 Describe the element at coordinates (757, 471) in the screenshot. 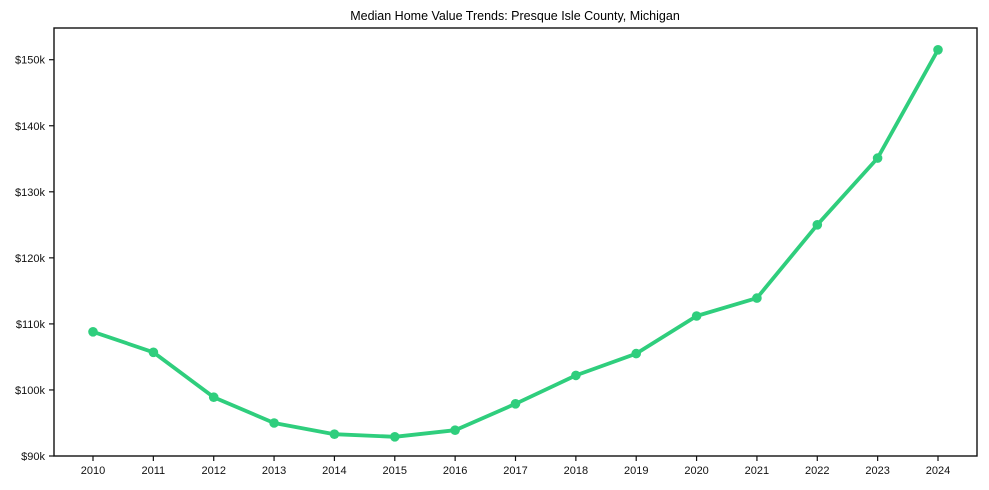

I see `x-tick-label: 2021` at that location.